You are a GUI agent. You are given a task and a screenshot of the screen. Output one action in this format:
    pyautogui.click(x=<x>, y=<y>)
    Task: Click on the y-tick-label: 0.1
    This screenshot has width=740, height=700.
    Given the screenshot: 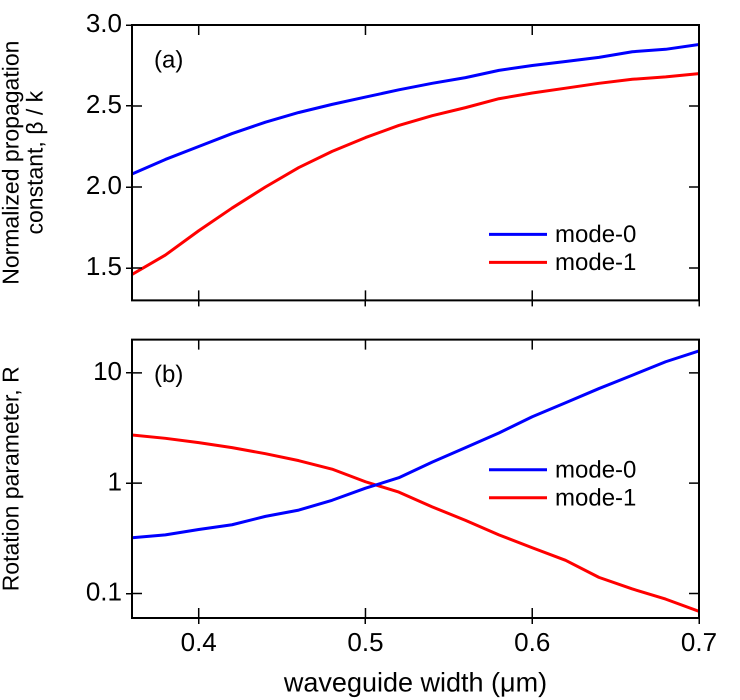 What is the action you would take?
    pyautogui.click(x=104, y=591)
    